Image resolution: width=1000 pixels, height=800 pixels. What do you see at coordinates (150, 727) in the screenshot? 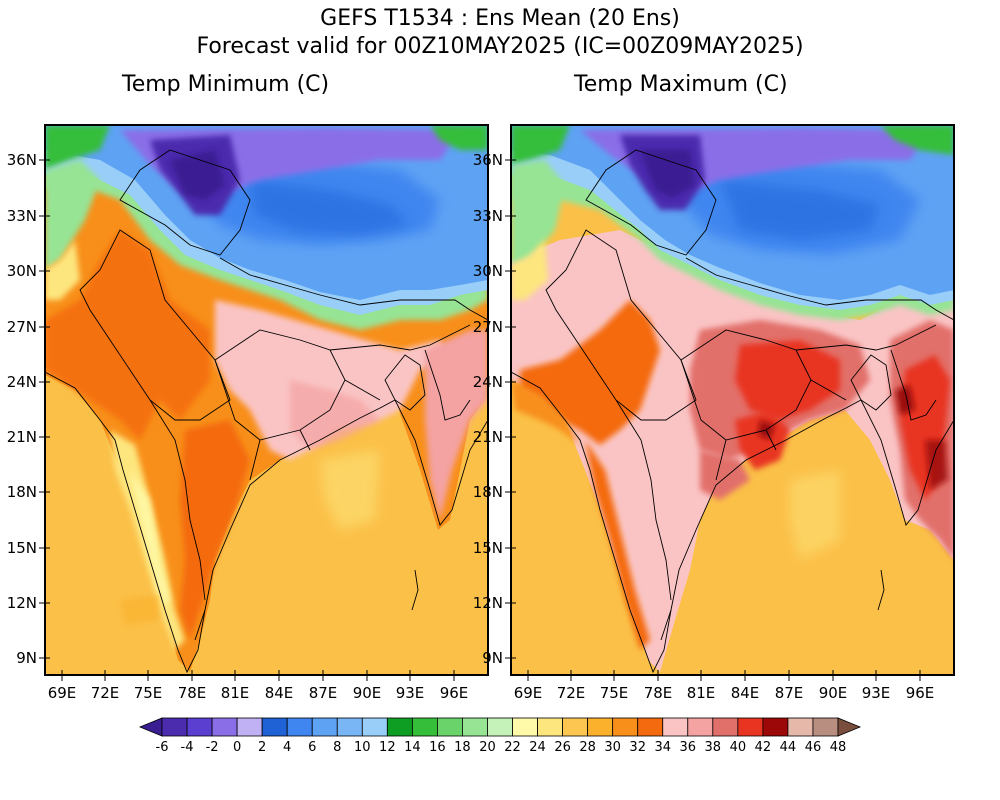
I see `colorbar-arrow-low` at bounding box center [150, 727].